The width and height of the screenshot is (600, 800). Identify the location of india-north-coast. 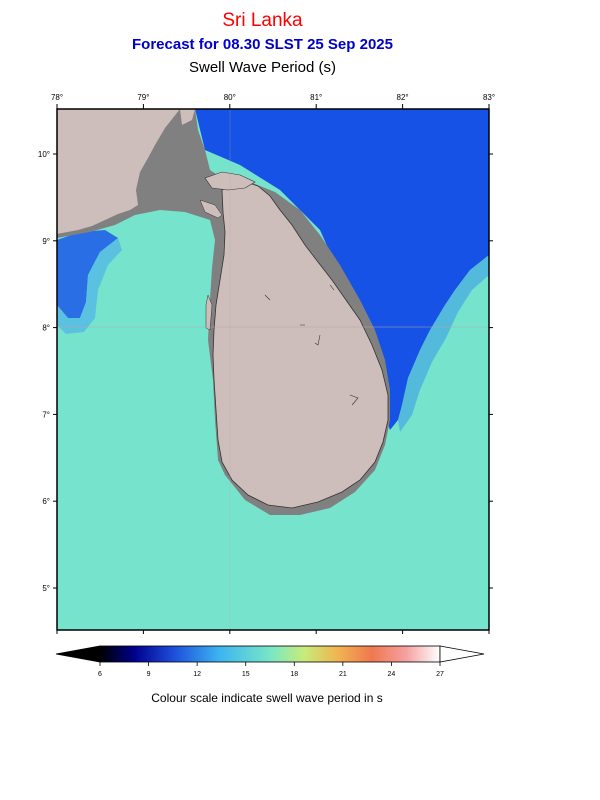
(187, 117).